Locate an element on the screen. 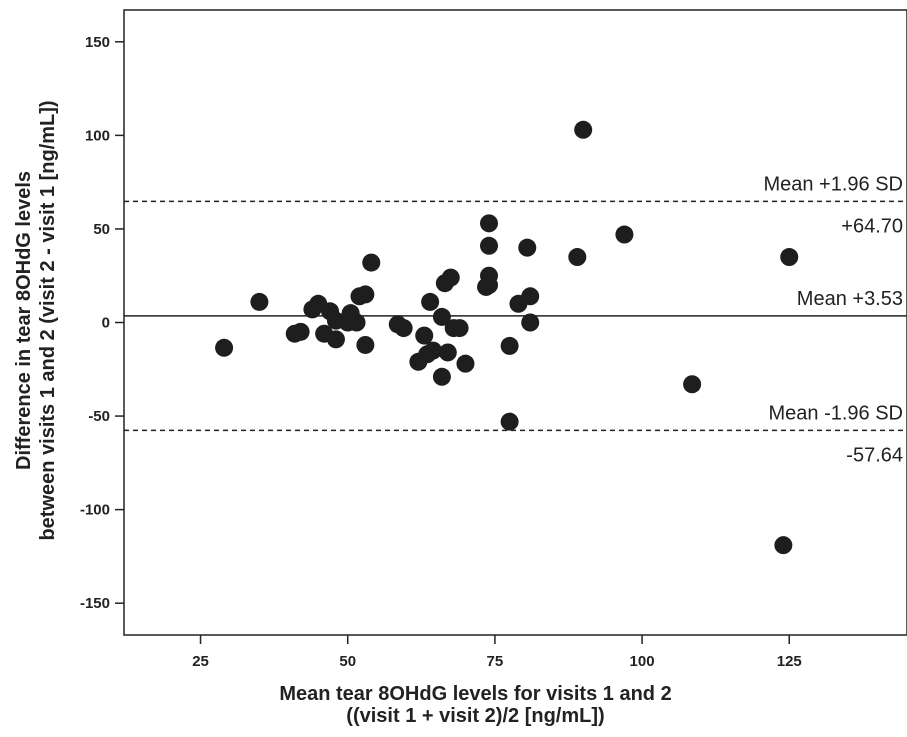 Image resolution: width=907 pixels, height=737 pixels. reference-line-label: Mean -1.96 SD is located at coordinates (835, 413).